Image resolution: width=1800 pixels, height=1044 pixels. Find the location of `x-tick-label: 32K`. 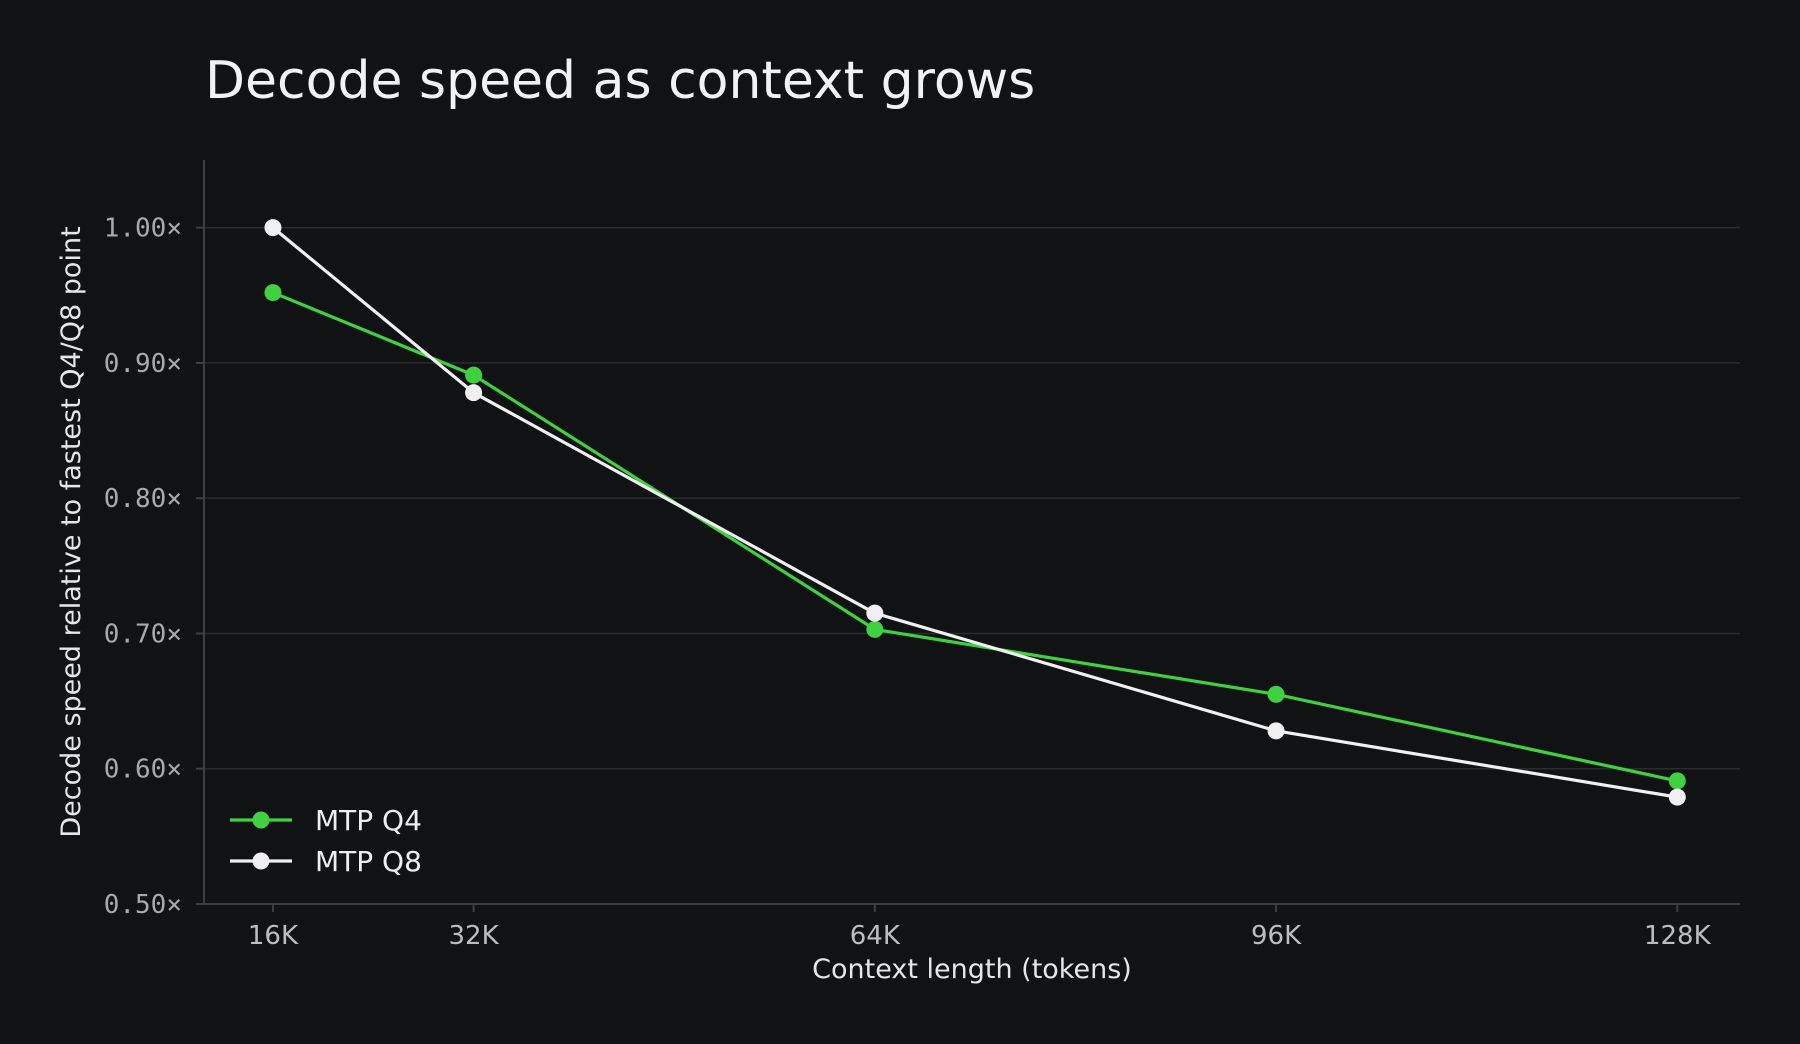

x-tick-label: 32K is located at coordinates (474, 936).